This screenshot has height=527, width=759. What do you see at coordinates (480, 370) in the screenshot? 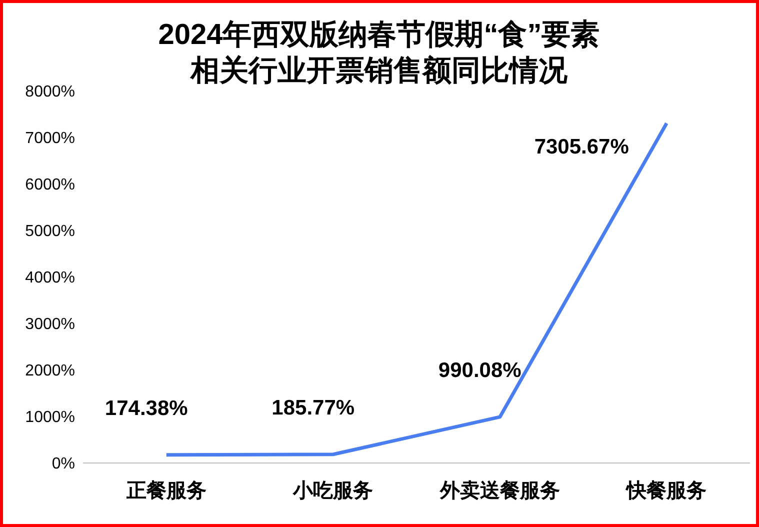
I see `data-label: 990.08%` at bounding box center [480, 370].